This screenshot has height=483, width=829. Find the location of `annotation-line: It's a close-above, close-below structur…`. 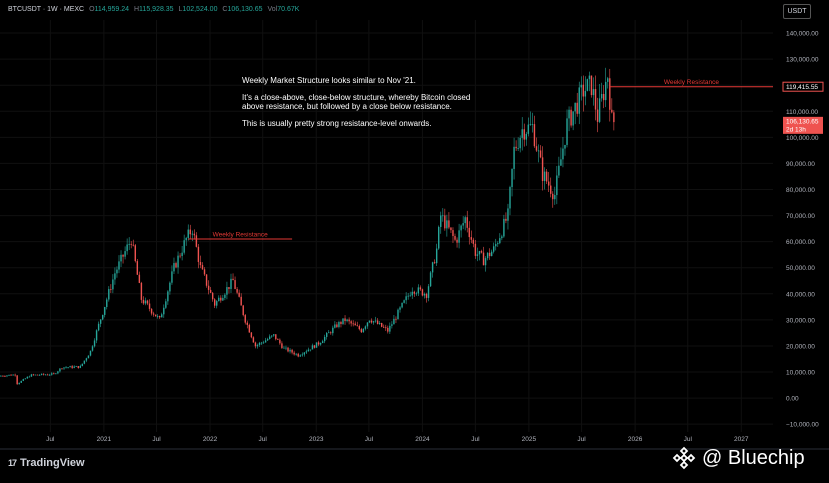

annotation-line: It's a close-above, close-below structur… is located at coordinates (356, 102).